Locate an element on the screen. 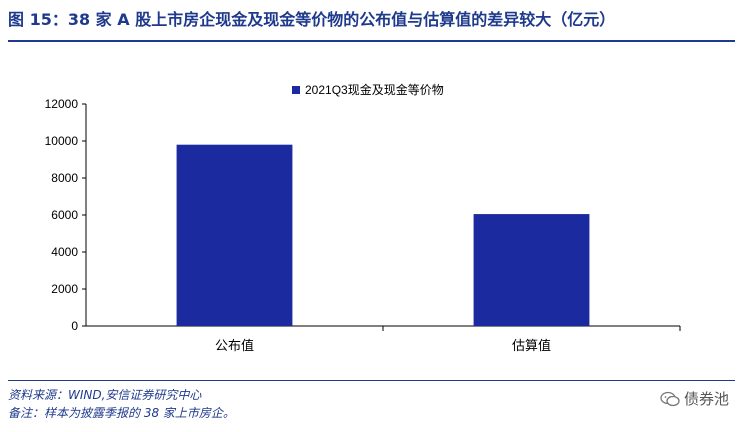 The width and height of the screenshot is (743, 432). legend-swatch is located at coordinates (296, 90).